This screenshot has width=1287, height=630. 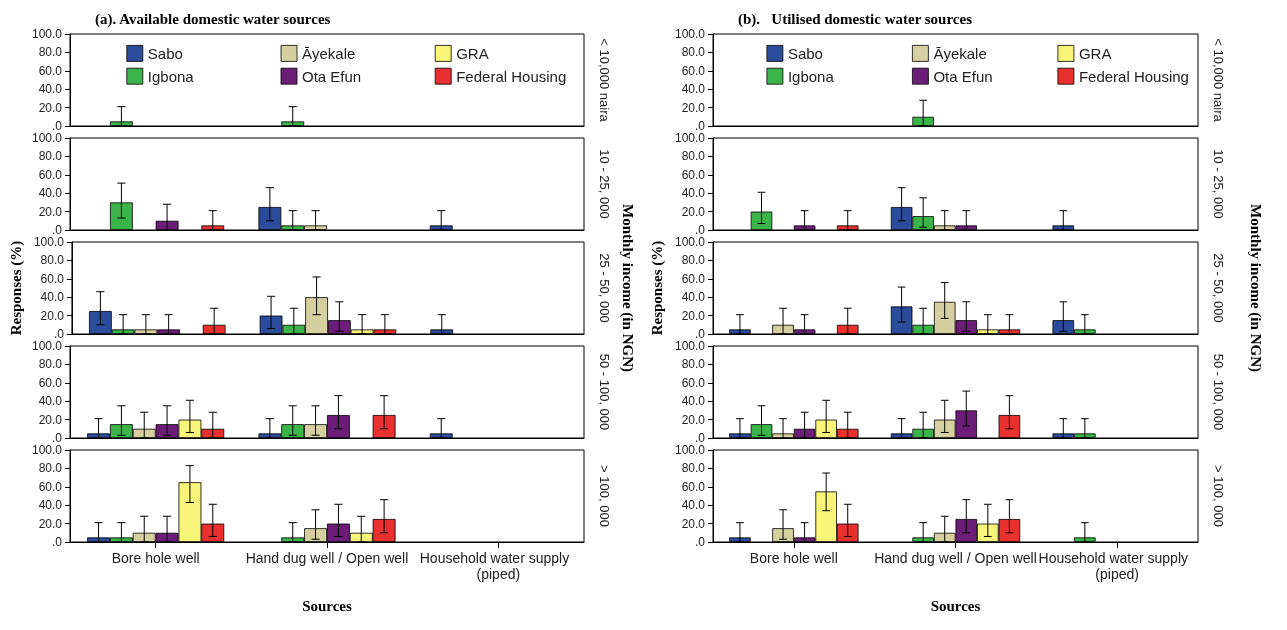 What do you see at coordinates (213, 19) in the screenshot?
I see `chart-title: (a). Available domestic water sources` at bounding box center [213, 19].